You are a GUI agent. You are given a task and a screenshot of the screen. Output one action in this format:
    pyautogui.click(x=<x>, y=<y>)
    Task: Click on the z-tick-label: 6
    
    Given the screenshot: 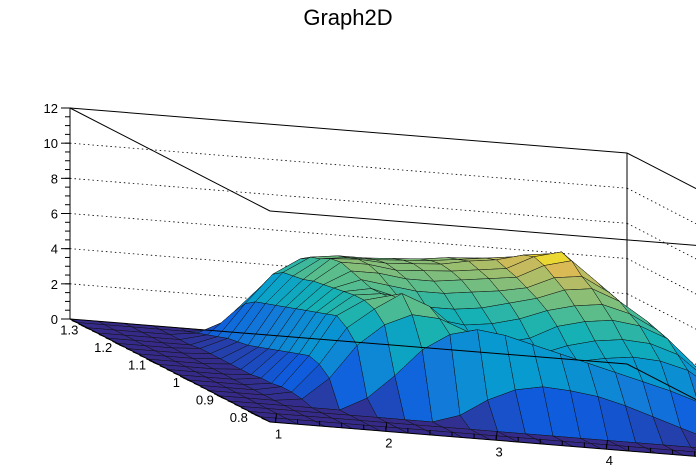 What is the action you would take?
    pyautogui.click(x=54, y=214)
    